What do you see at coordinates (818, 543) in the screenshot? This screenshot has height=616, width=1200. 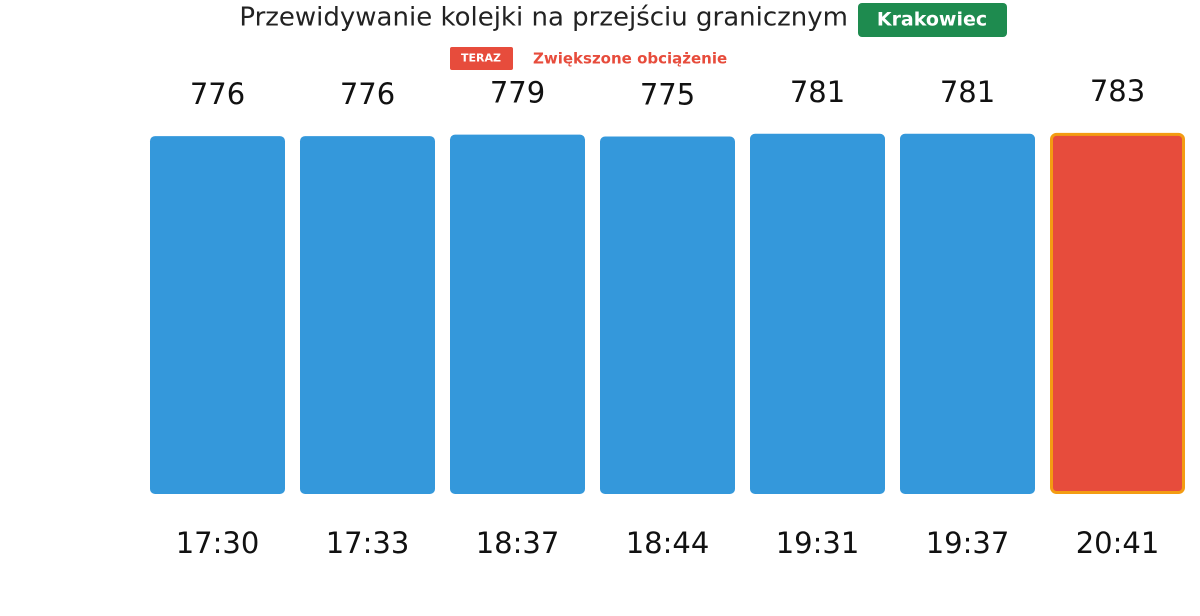 I see `x-tick-label: 19:31` at bounding box center [818, 543].